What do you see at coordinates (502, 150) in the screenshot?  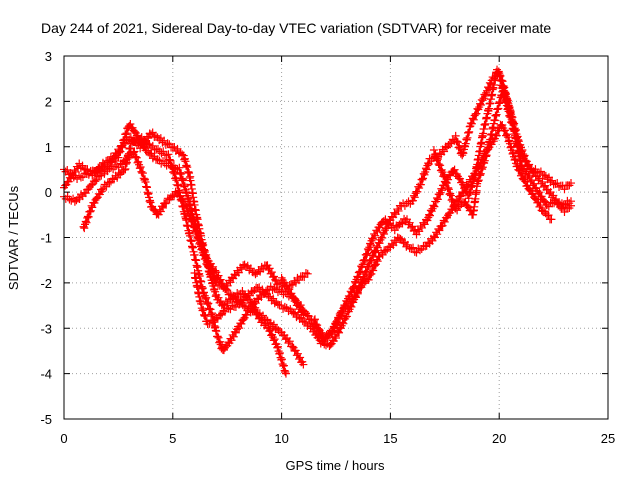 I see `series-track-h` at bounding box center [502, 150].